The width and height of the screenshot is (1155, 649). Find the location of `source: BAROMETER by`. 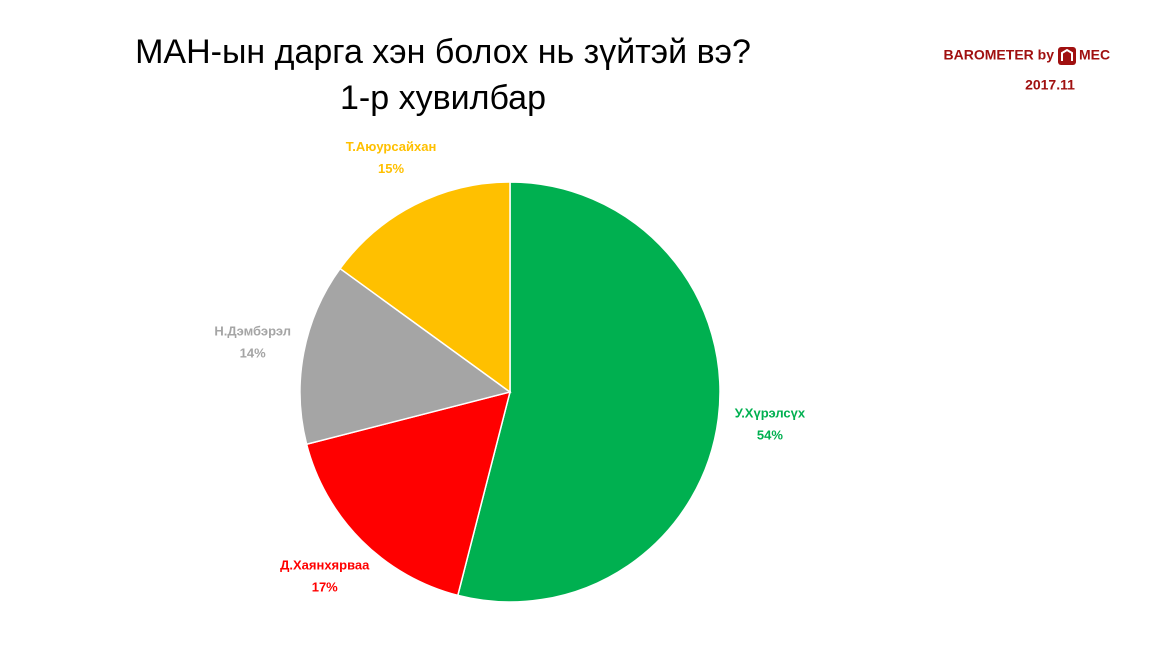

source: BAROMETER by is located at coordinates (999, 55).